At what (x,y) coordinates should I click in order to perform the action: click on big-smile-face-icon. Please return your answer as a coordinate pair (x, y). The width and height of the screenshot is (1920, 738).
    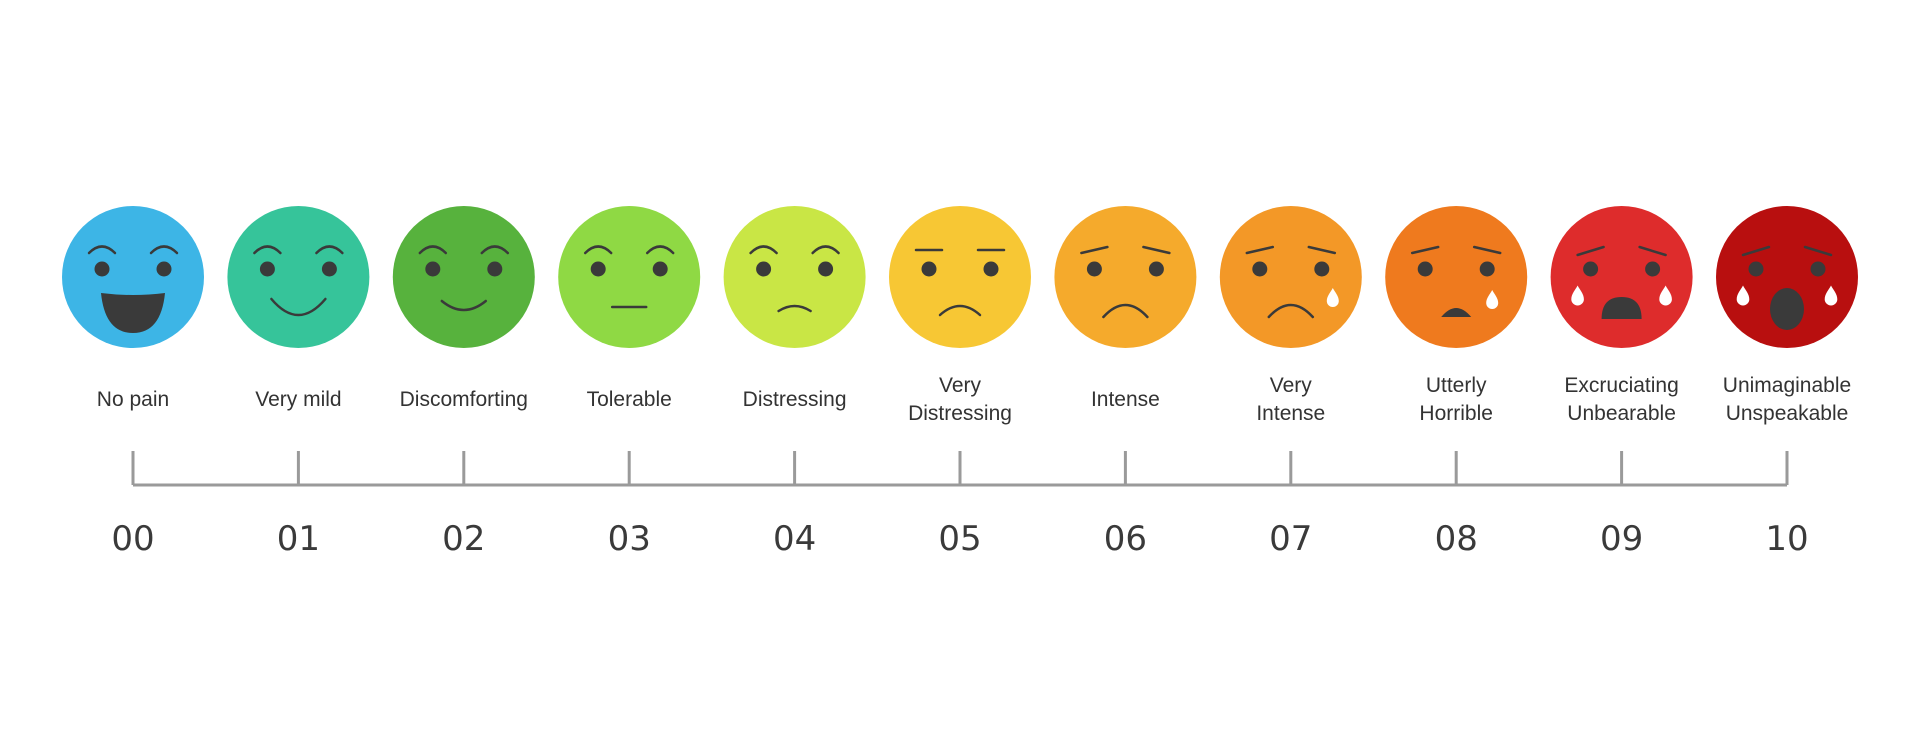
    Looking at the image, I should click on (298, 277).